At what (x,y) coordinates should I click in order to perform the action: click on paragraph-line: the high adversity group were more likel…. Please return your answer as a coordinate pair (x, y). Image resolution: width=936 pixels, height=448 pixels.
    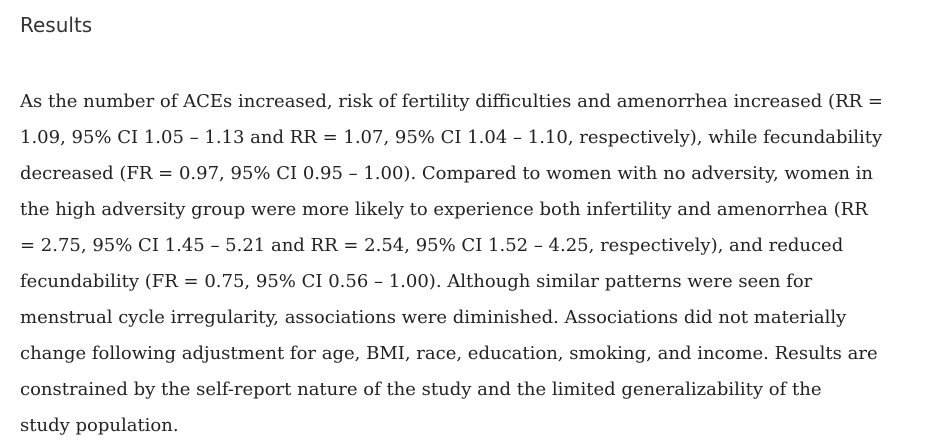
    Looking at the image, I should click on (444, 209).